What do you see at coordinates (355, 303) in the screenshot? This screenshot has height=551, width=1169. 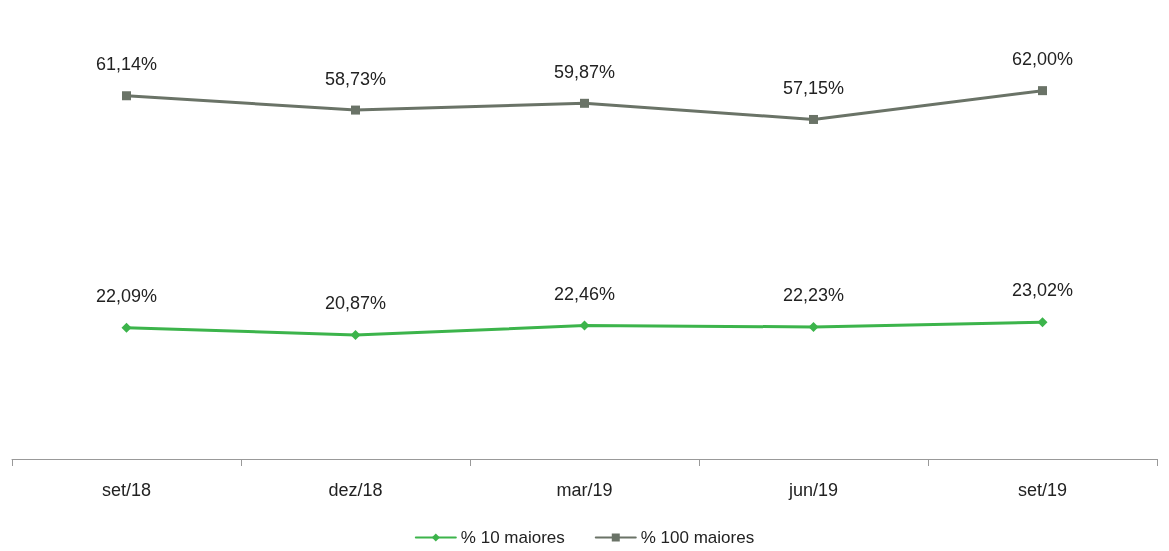 I see `data-label: 20,87%` at bounding box center [355, 303].